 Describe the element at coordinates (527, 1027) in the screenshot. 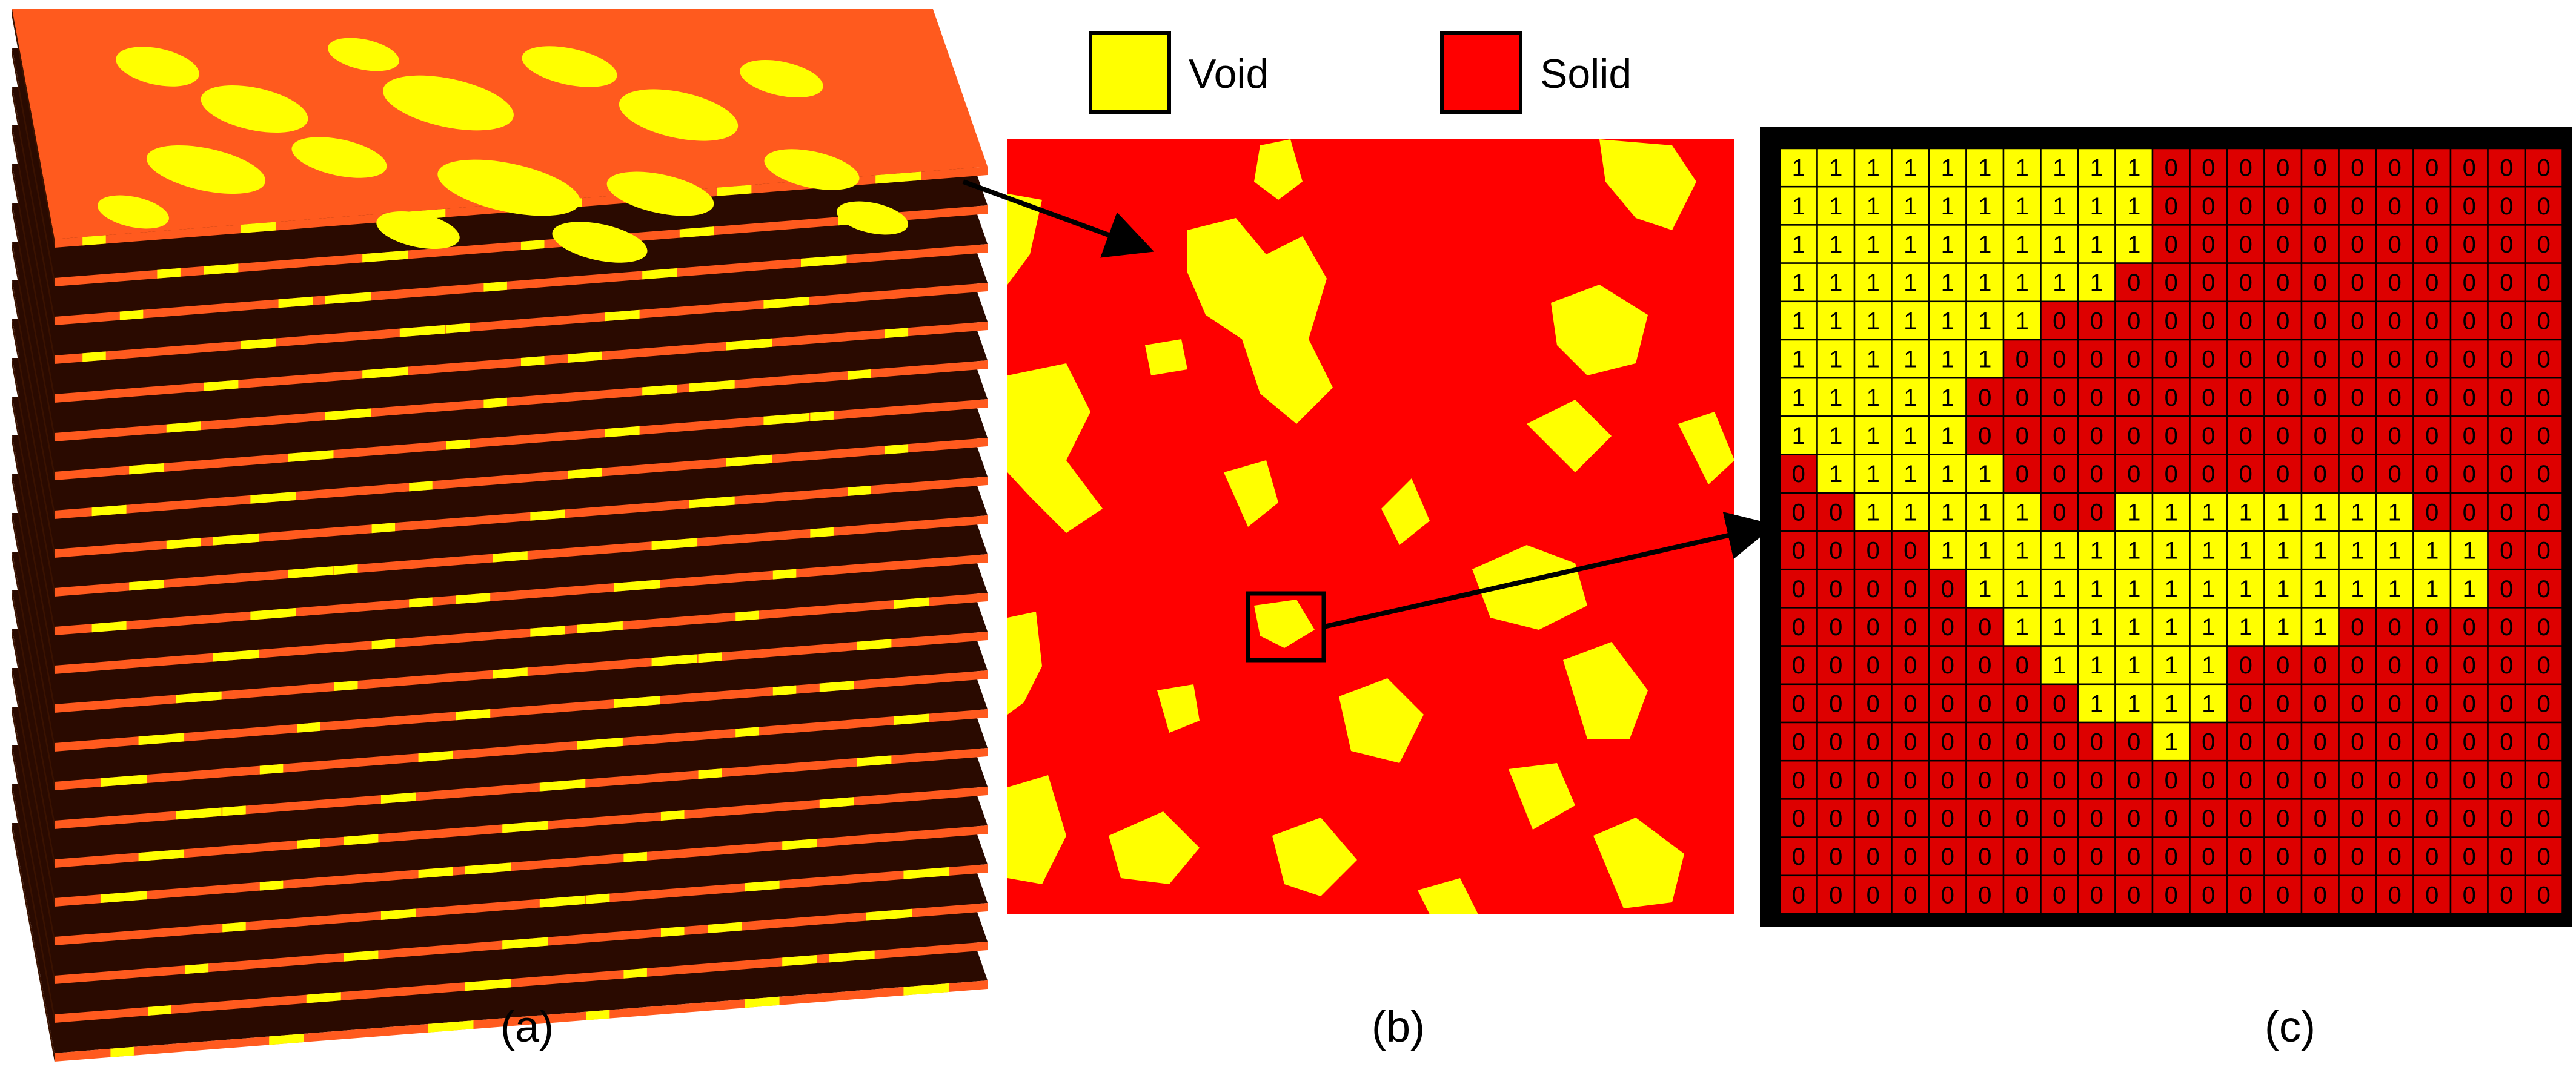

I see `panel-a-label: (a)` at that location.